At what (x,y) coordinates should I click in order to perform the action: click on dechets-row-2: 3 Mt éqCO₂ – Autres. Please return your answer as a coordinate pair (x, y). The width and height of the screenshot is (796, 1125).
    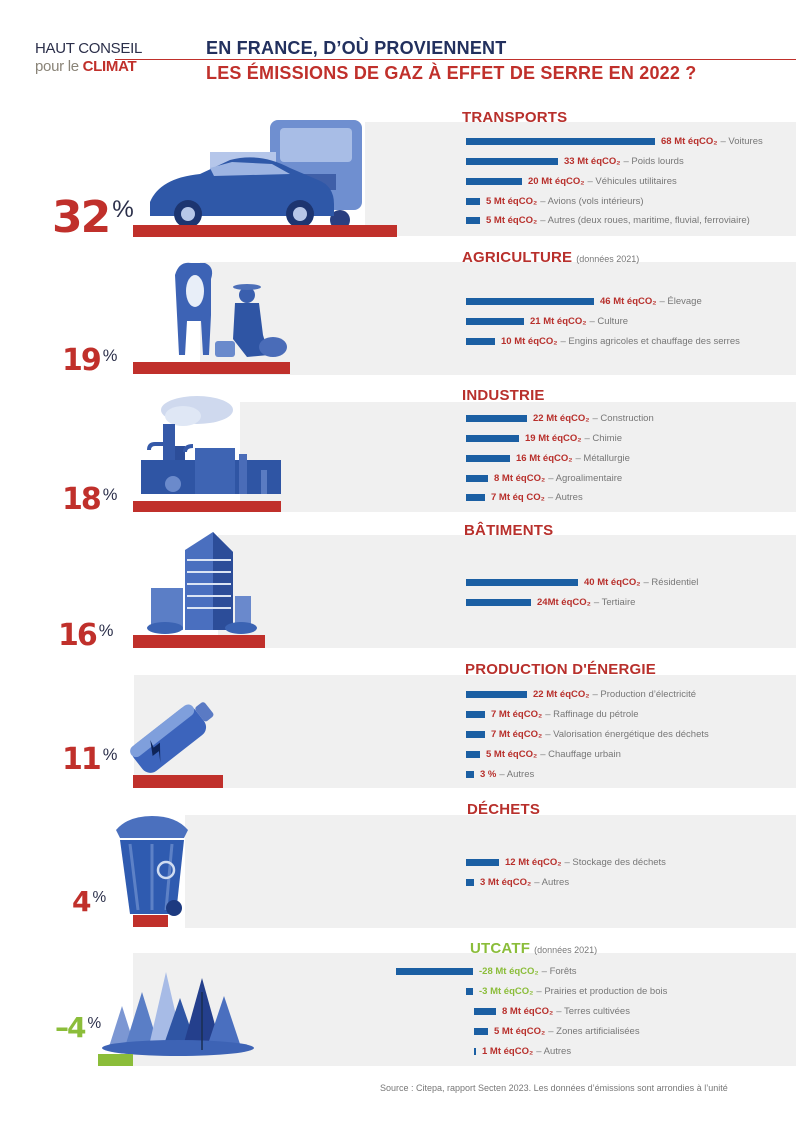
    Looking at the image, I should click on (517, 882).